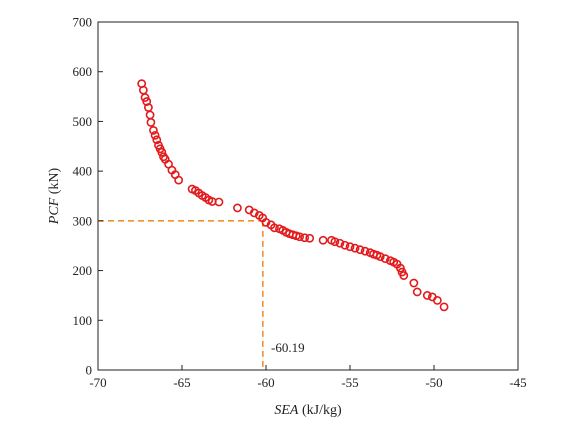  What do you see at coordinates (181, 295) in the screenshot?
I see `reference-lines` at bounding box center [181, 295].